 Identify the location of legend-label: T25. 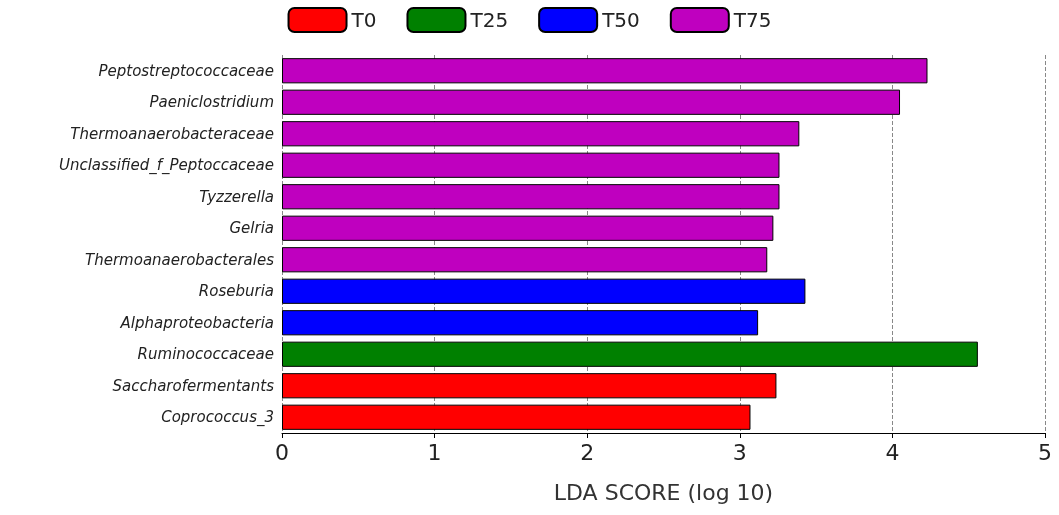
(489, 20).